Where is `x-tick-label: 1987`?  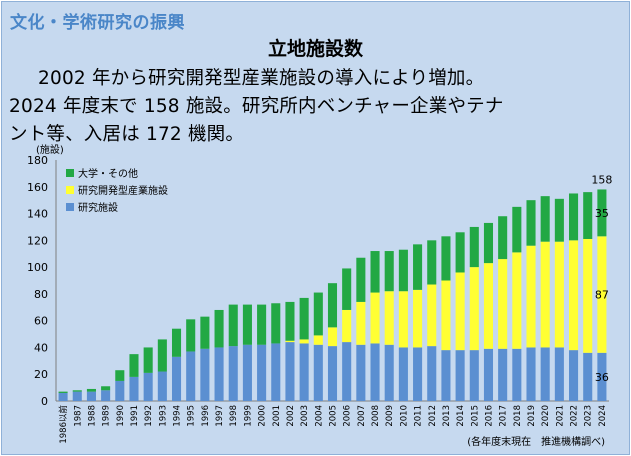
x-tick-label: 1987 is located at coordinates (78, 416).